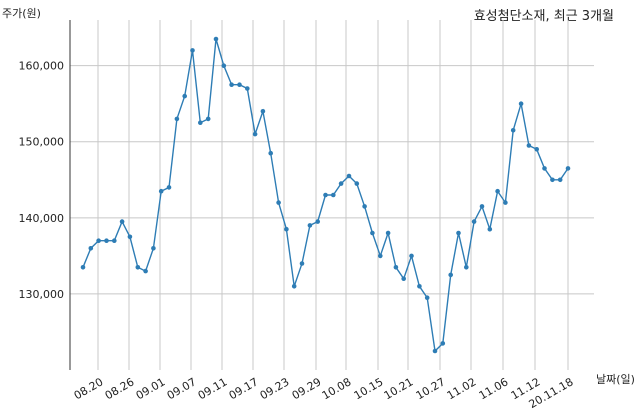 This screenshot has height=409, width=640. What do you see at coordinates (42, 218) in the screenshot?
I see `y-tick-label: 140,000` at bounding box center [42, 218].